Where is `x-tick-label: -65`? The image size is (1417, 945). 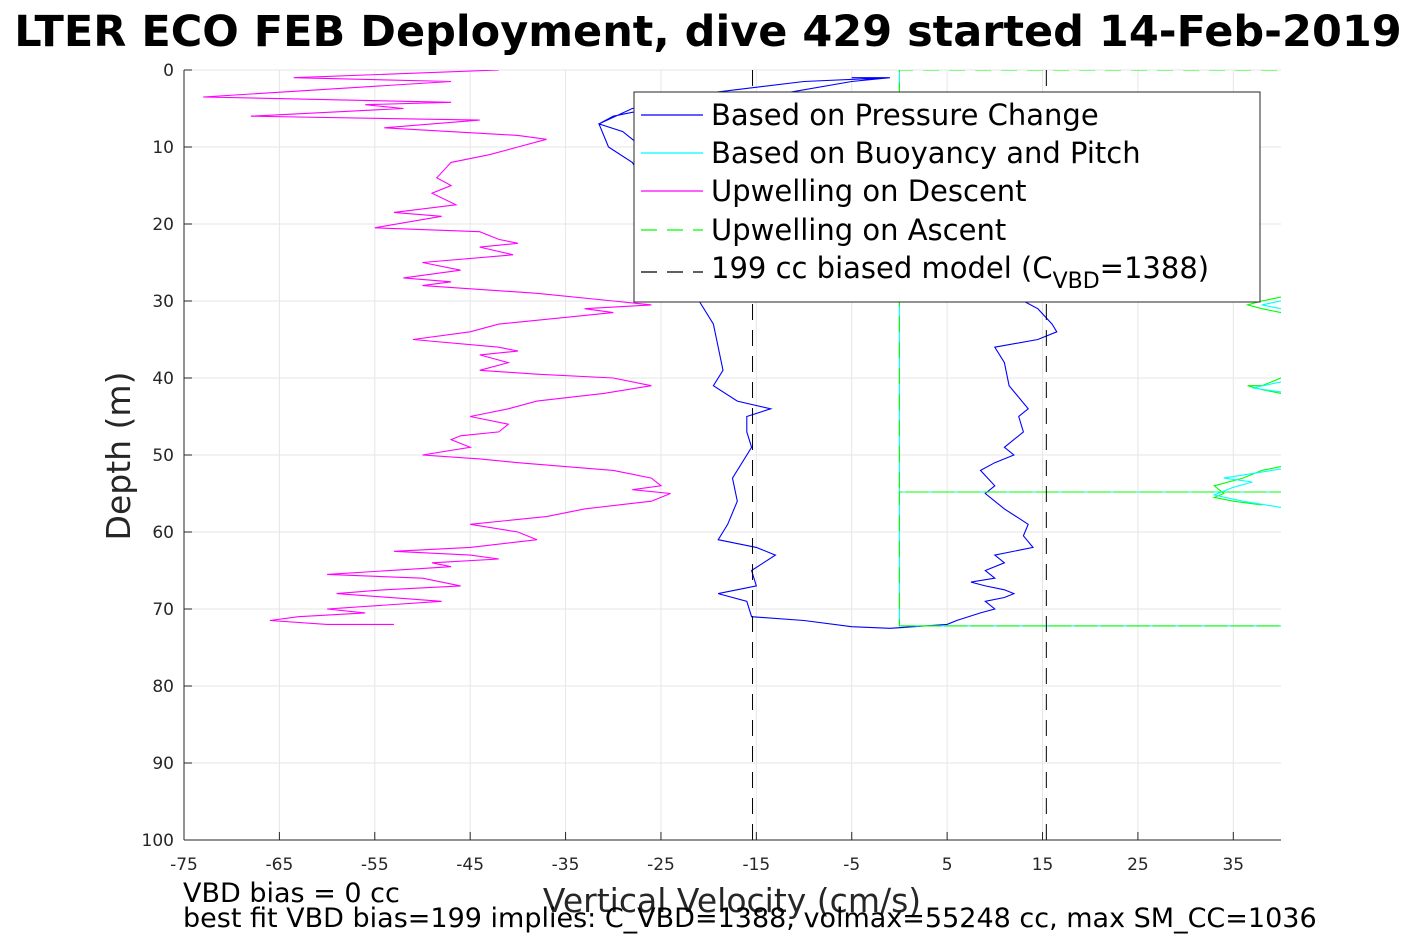
x-tick-label: -65 is located at coordinates (280, 865).